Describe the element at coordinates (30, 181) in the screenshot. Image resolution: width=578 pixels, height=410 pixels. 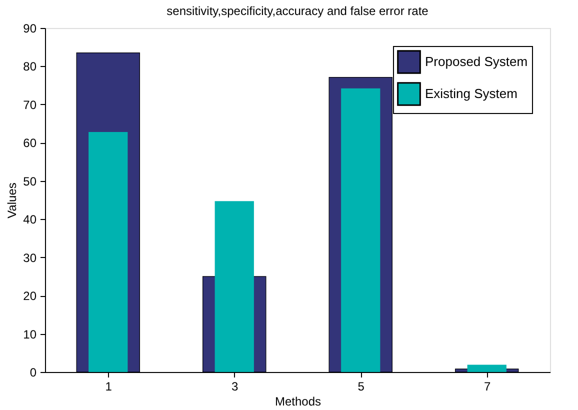
I see `y-tick-label: 50` at that location.